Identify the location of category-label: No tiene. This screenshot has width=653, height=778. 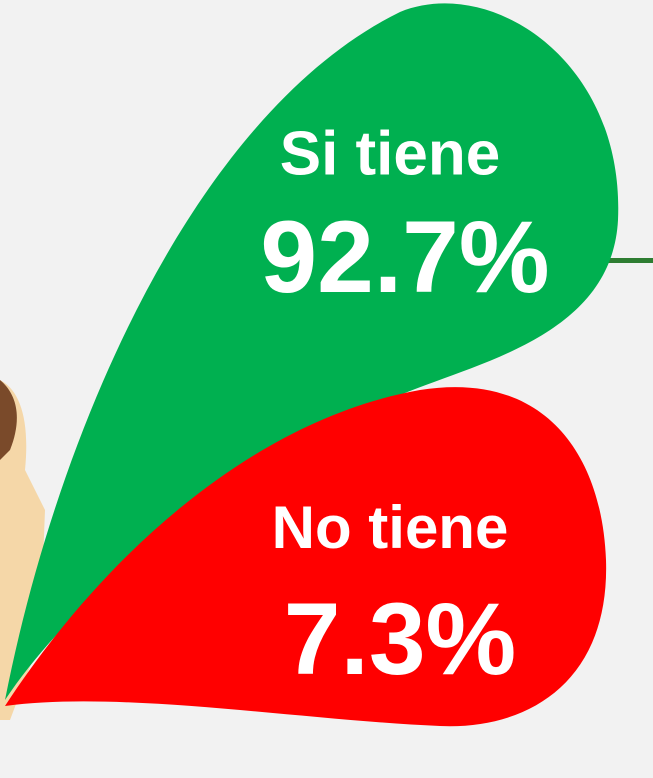
(390, 527).